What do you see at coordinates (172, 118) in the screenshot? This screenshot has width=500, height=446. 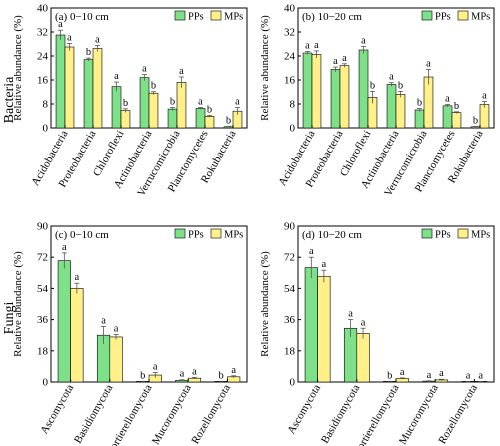 I see `bar-pps-verrucomicrobia` at bounding box center [172, 118].